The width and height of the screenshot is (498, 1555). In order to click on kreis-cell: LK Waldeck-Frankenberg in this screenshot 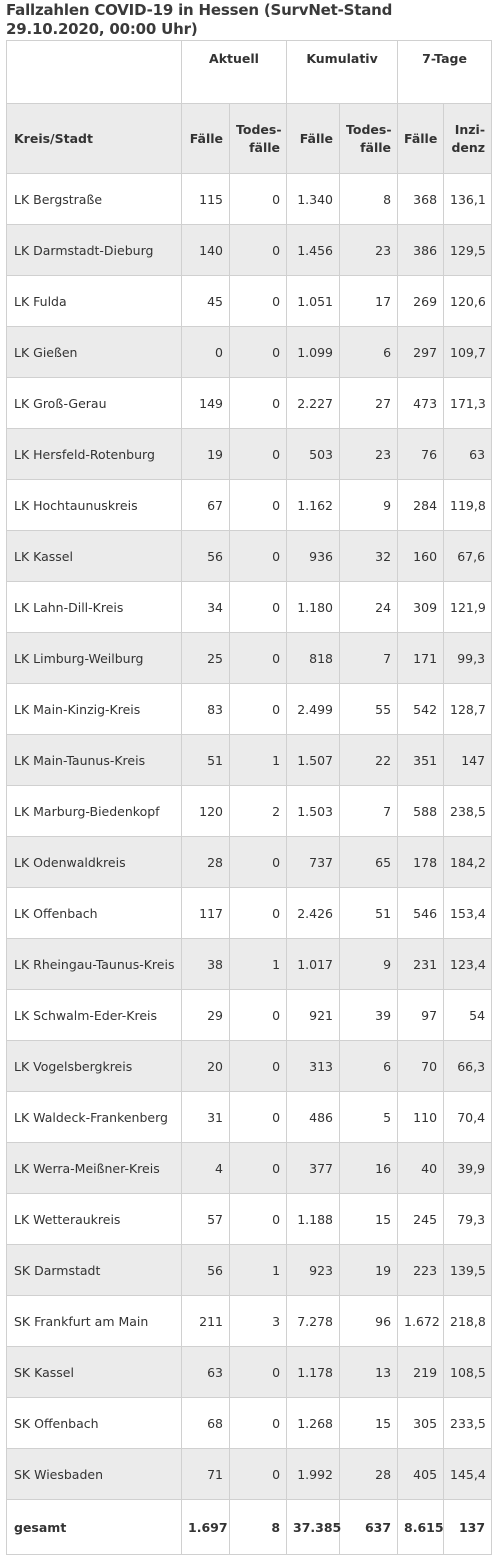, I will do `click(94, 1117)`.